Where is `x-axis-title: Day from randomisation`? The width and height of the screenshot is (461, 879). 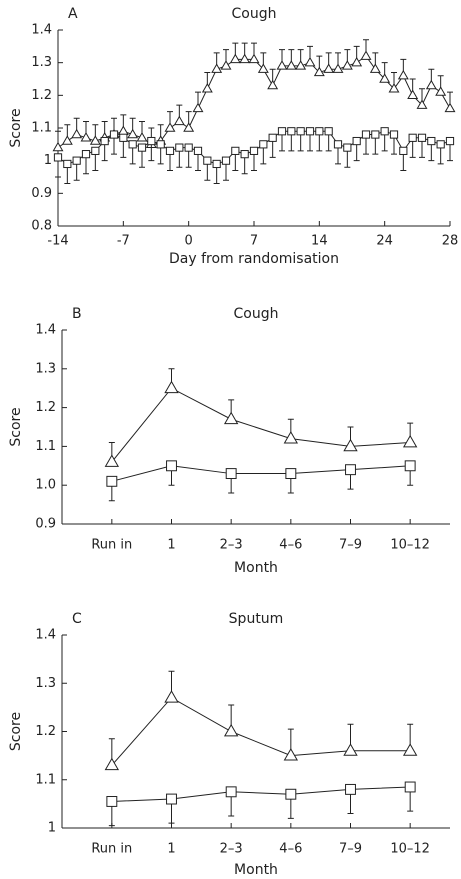 x-axis-title: Day from randomisation is located at coordinates (254, 259).